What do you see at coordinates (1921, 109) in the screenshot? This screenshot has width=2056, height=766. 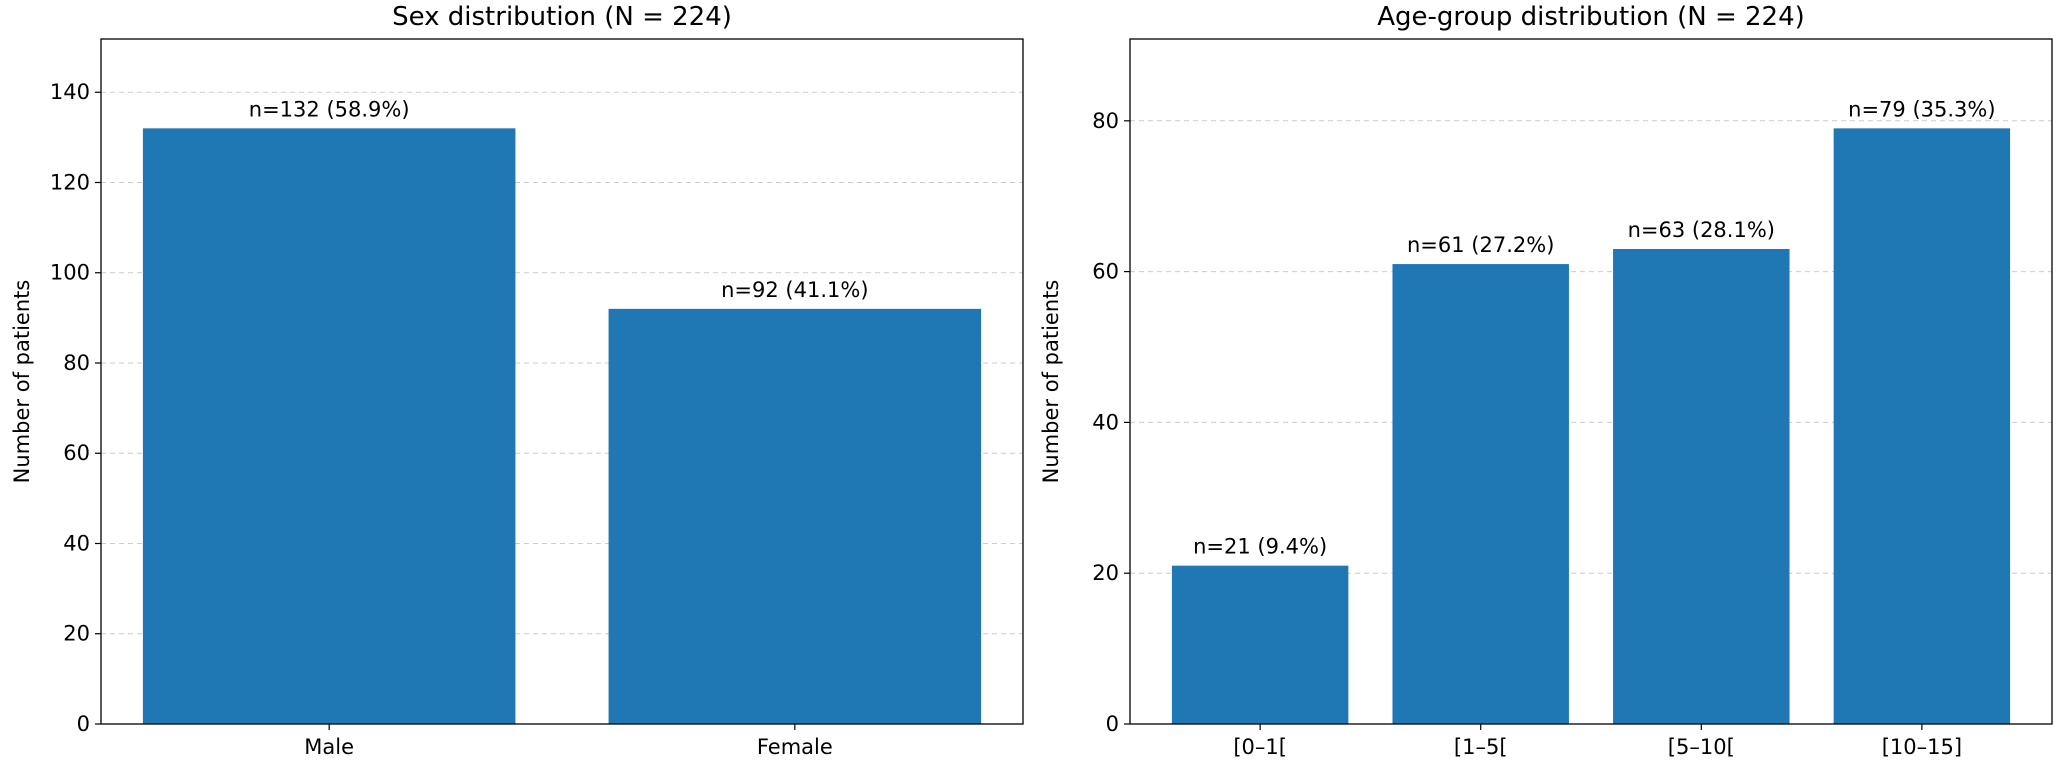 I see `value-label: n=79 (35.3%)` at bounding box center [1921, 109].